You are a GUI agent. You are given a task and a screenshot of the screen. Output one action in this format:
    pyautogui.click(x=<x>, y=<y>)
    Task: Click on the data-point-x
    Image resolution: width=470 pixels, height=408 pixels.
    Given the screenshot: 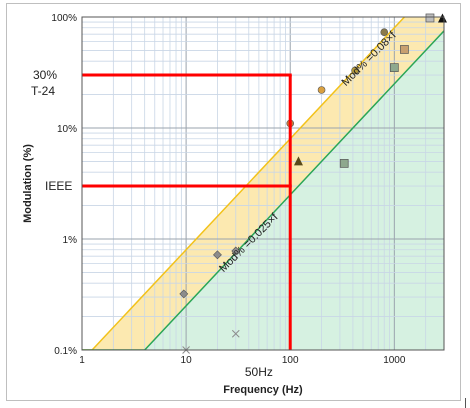 What is the action you would take?
    pyautogui.click(x=235, y=333)
    